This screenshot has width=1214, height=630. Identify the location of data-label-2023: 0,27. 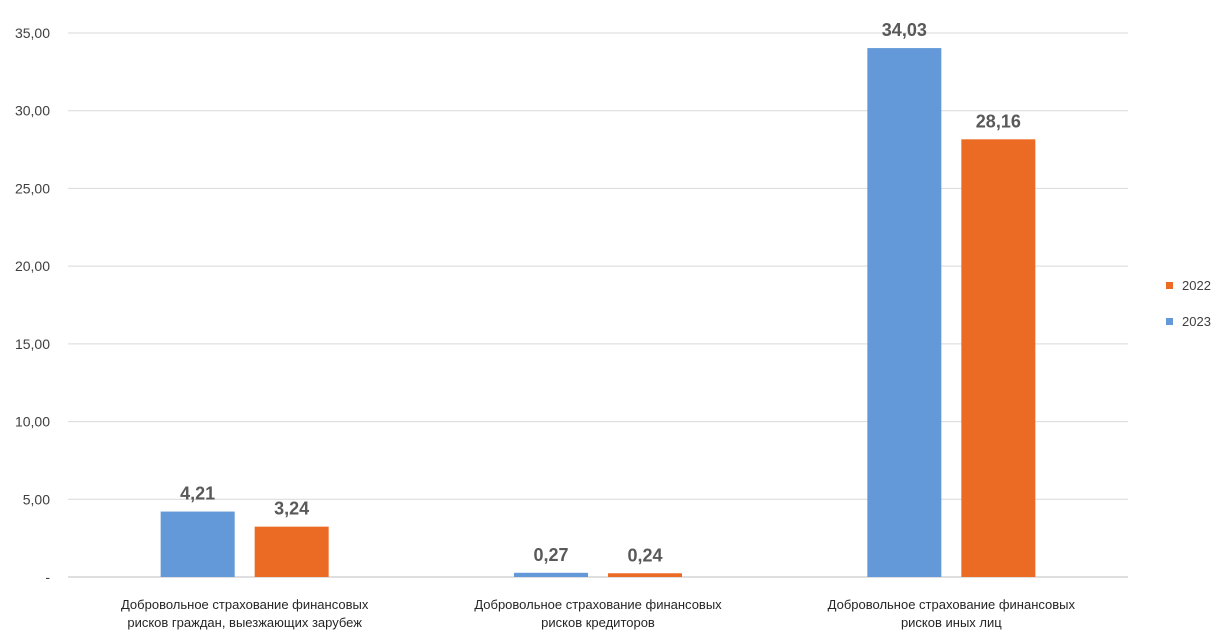
(550, 555).